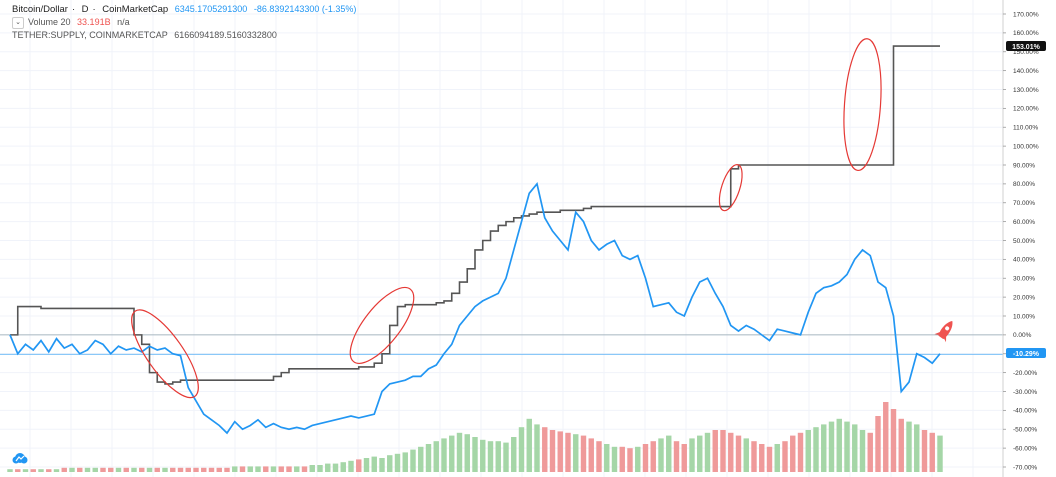 This screenshot has width=1056, height=477. What do you see at coordinates (1026, 109) in the screenshot?
I see `y-tick-label: 120.00%` at bounding box center [1026, 109].